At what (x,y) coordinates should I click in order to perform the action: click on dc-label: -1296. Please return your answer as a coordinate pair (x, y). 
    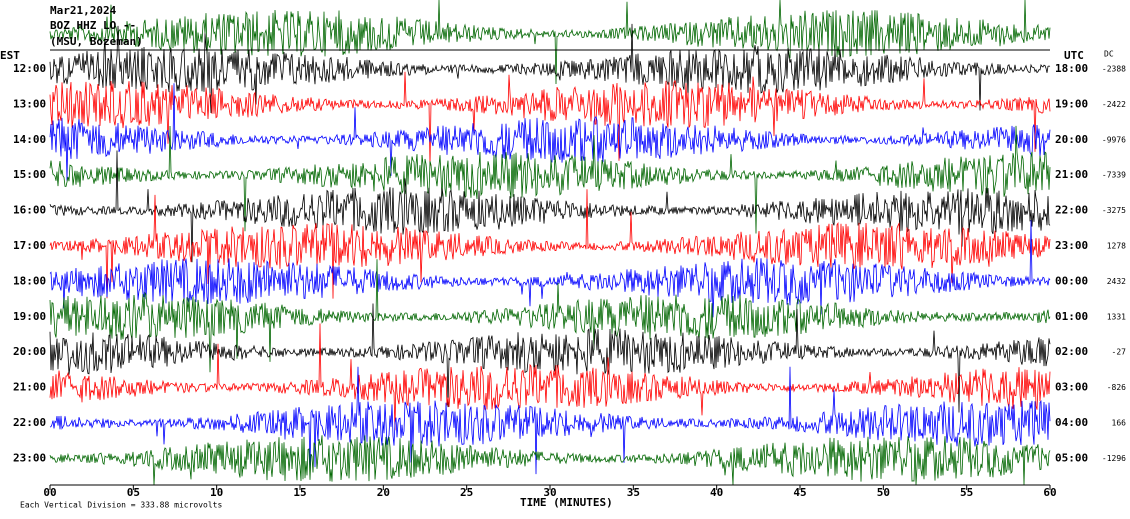
    Looking at the image, I should click on (1114, 458).